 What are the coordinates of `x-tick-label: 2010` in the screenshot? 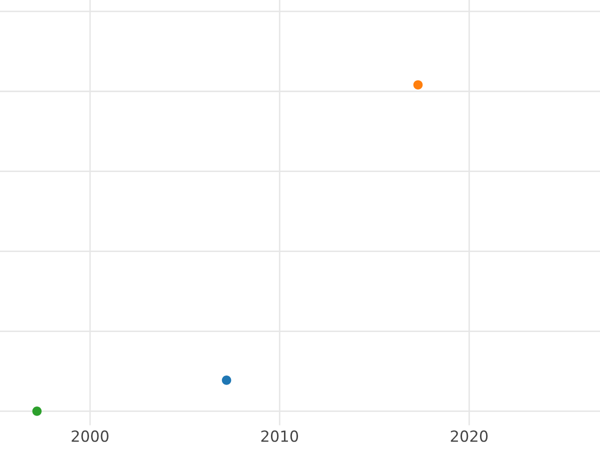 It's located at (279, 436).